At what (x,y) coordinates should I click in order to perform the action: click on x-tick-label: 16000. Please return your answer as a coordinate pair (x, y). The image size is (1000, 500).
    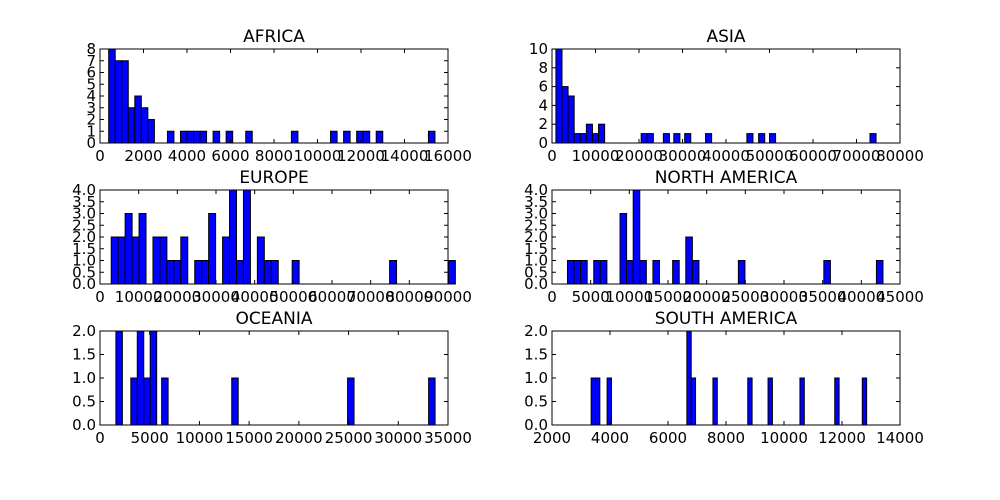
    Looking at the image, I should click on (448, 156).